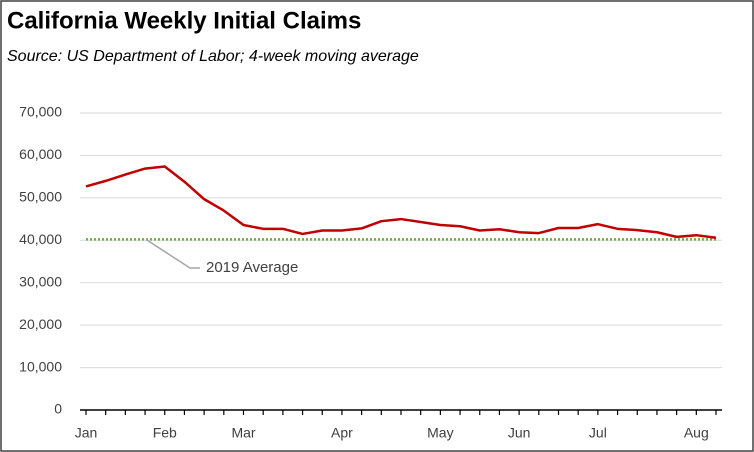 The width and height of the screenshot is (754, 452). Describe the element at coordinates (696, 433) in the screenshot. I see `x-tick-label: Aug` at that location.